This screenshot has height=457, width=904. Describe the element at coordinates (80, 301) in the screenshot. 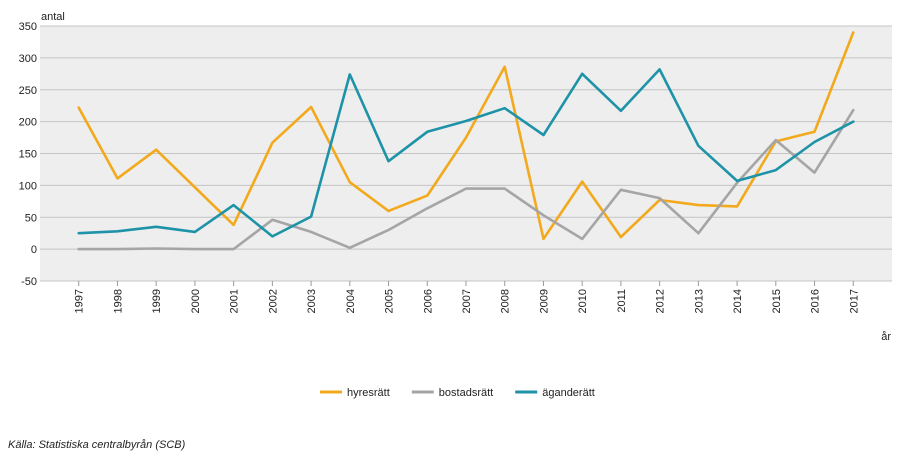

I see `x-tick-label: 1997` at that location.